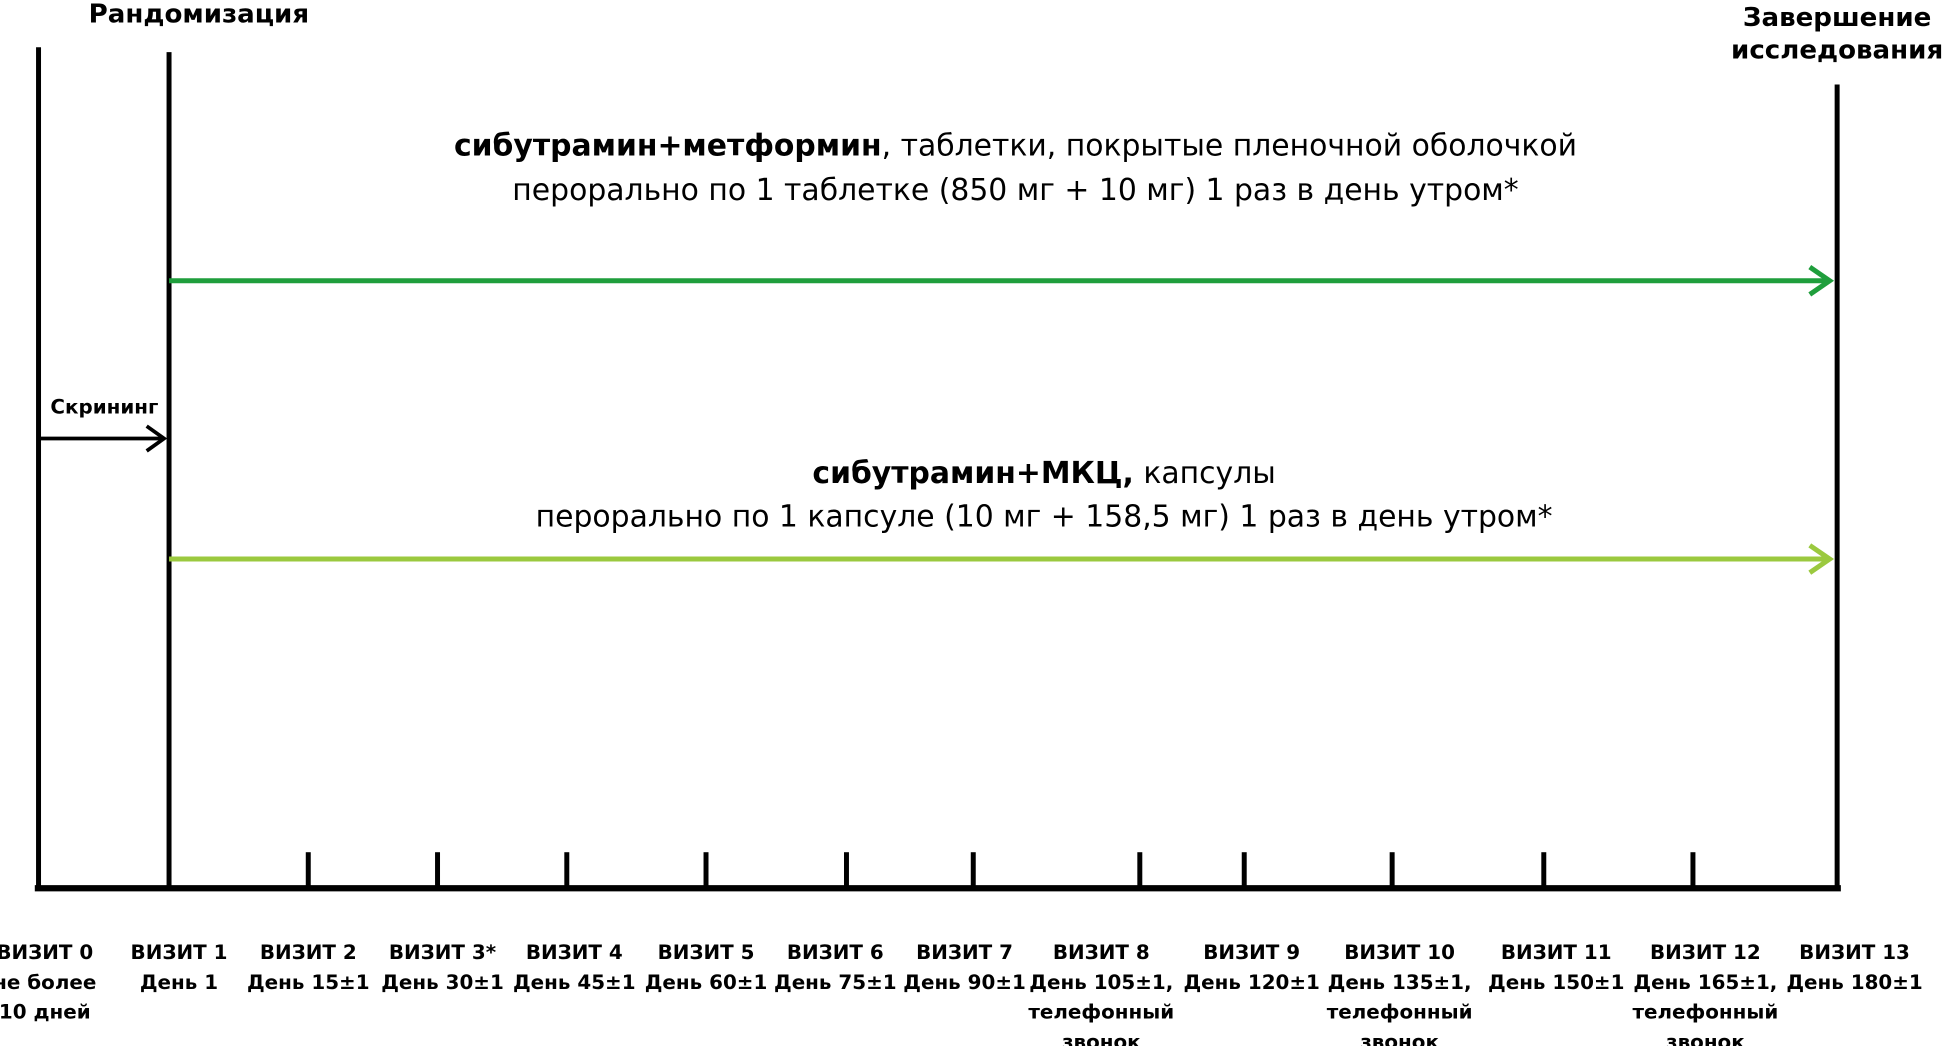  What do you see at coordinates (1400, 982) in the screenshot?
I see `visit-detail: День 135±1,` at bounding box center [1400, 982].